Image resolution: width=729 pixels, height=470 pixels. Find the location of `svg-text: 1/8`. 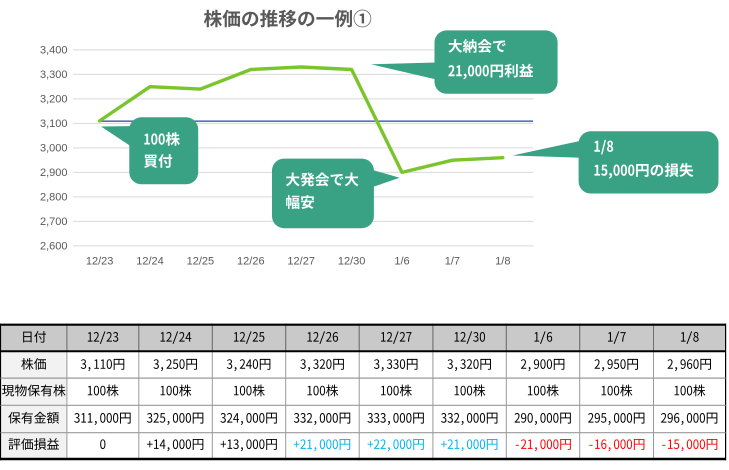

svg-text: 1/8 is located at coordinates (502, 262).